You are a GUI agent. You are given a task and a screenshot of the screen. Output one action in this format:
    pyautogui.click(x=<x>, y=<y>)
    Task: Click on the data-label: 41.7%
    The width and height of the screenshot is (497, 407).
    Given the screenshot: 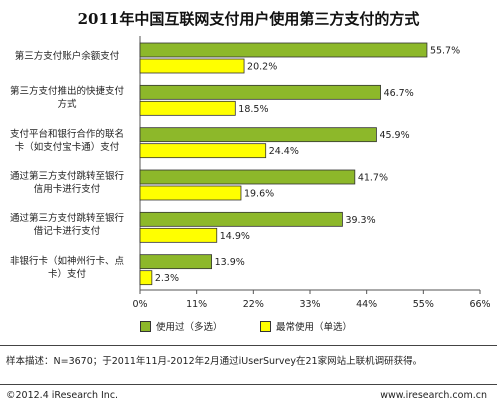 What is the action you would take?
    pyautogui.click(x=373, y=178)
    